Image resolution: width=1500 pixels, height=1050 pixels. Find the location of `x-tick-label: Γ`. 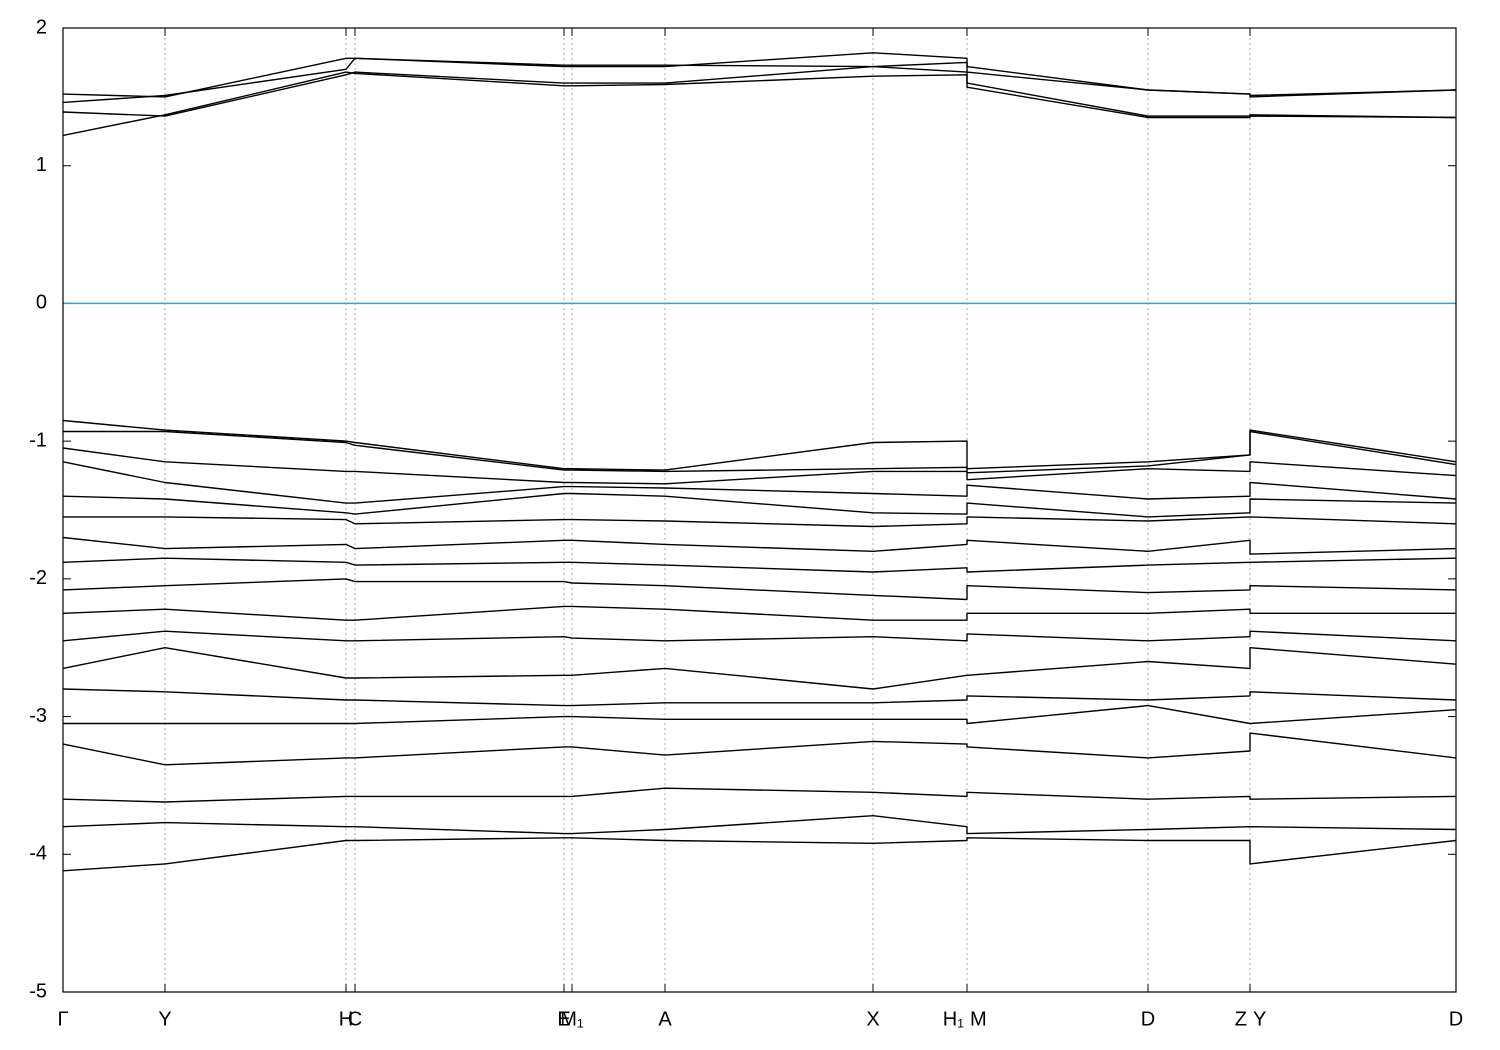

x-tick-label: Γ is located at coordinates (62, 1019).